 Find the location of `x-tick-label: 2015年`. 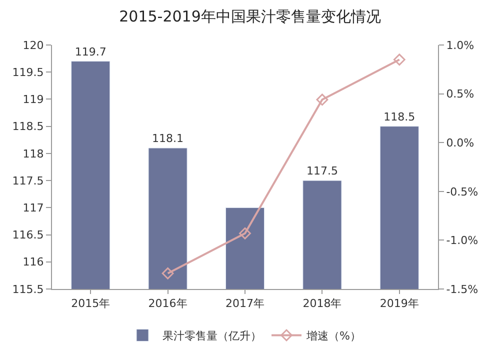

x-tick-label: 2015年 is located at coordinates (90, 303).